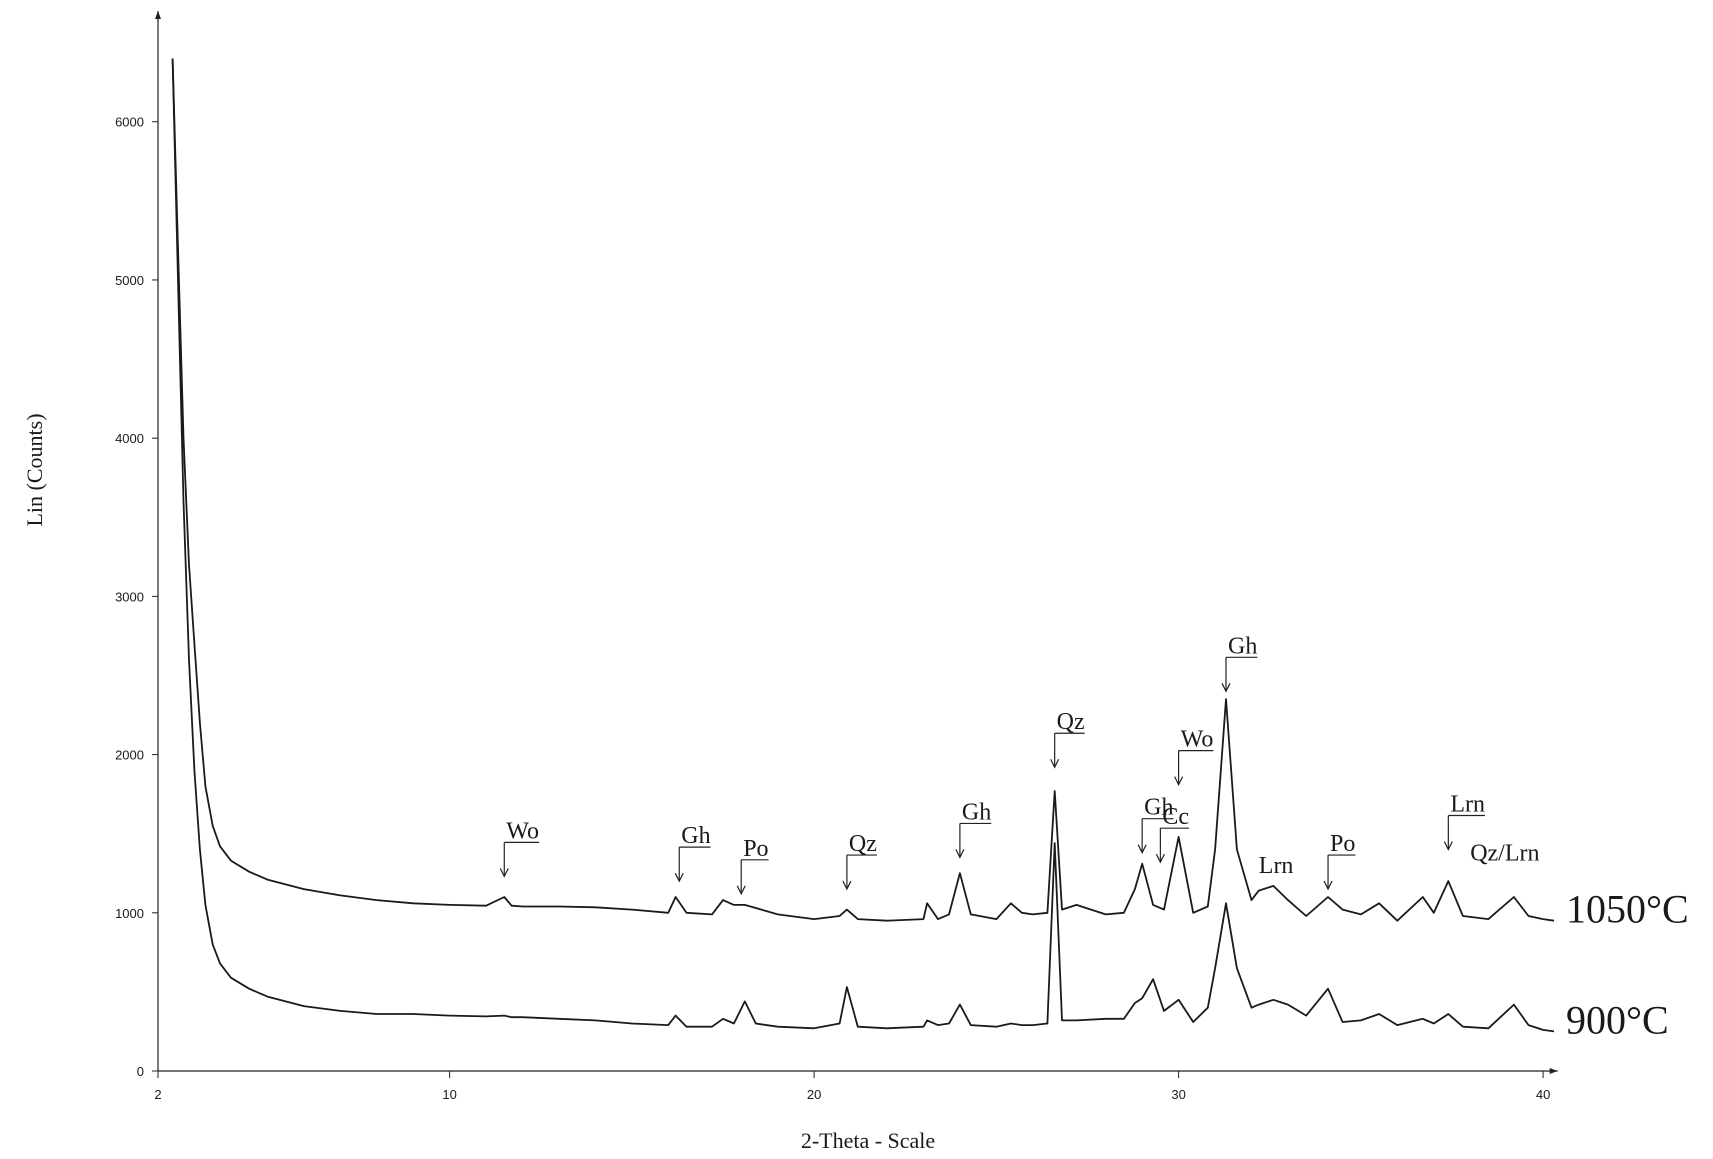 This screenshot has height=1159, width=1713. Describe the element at coordinates (129, 755) in the screenshot. I see `y-tick-label: 2000` at that location.